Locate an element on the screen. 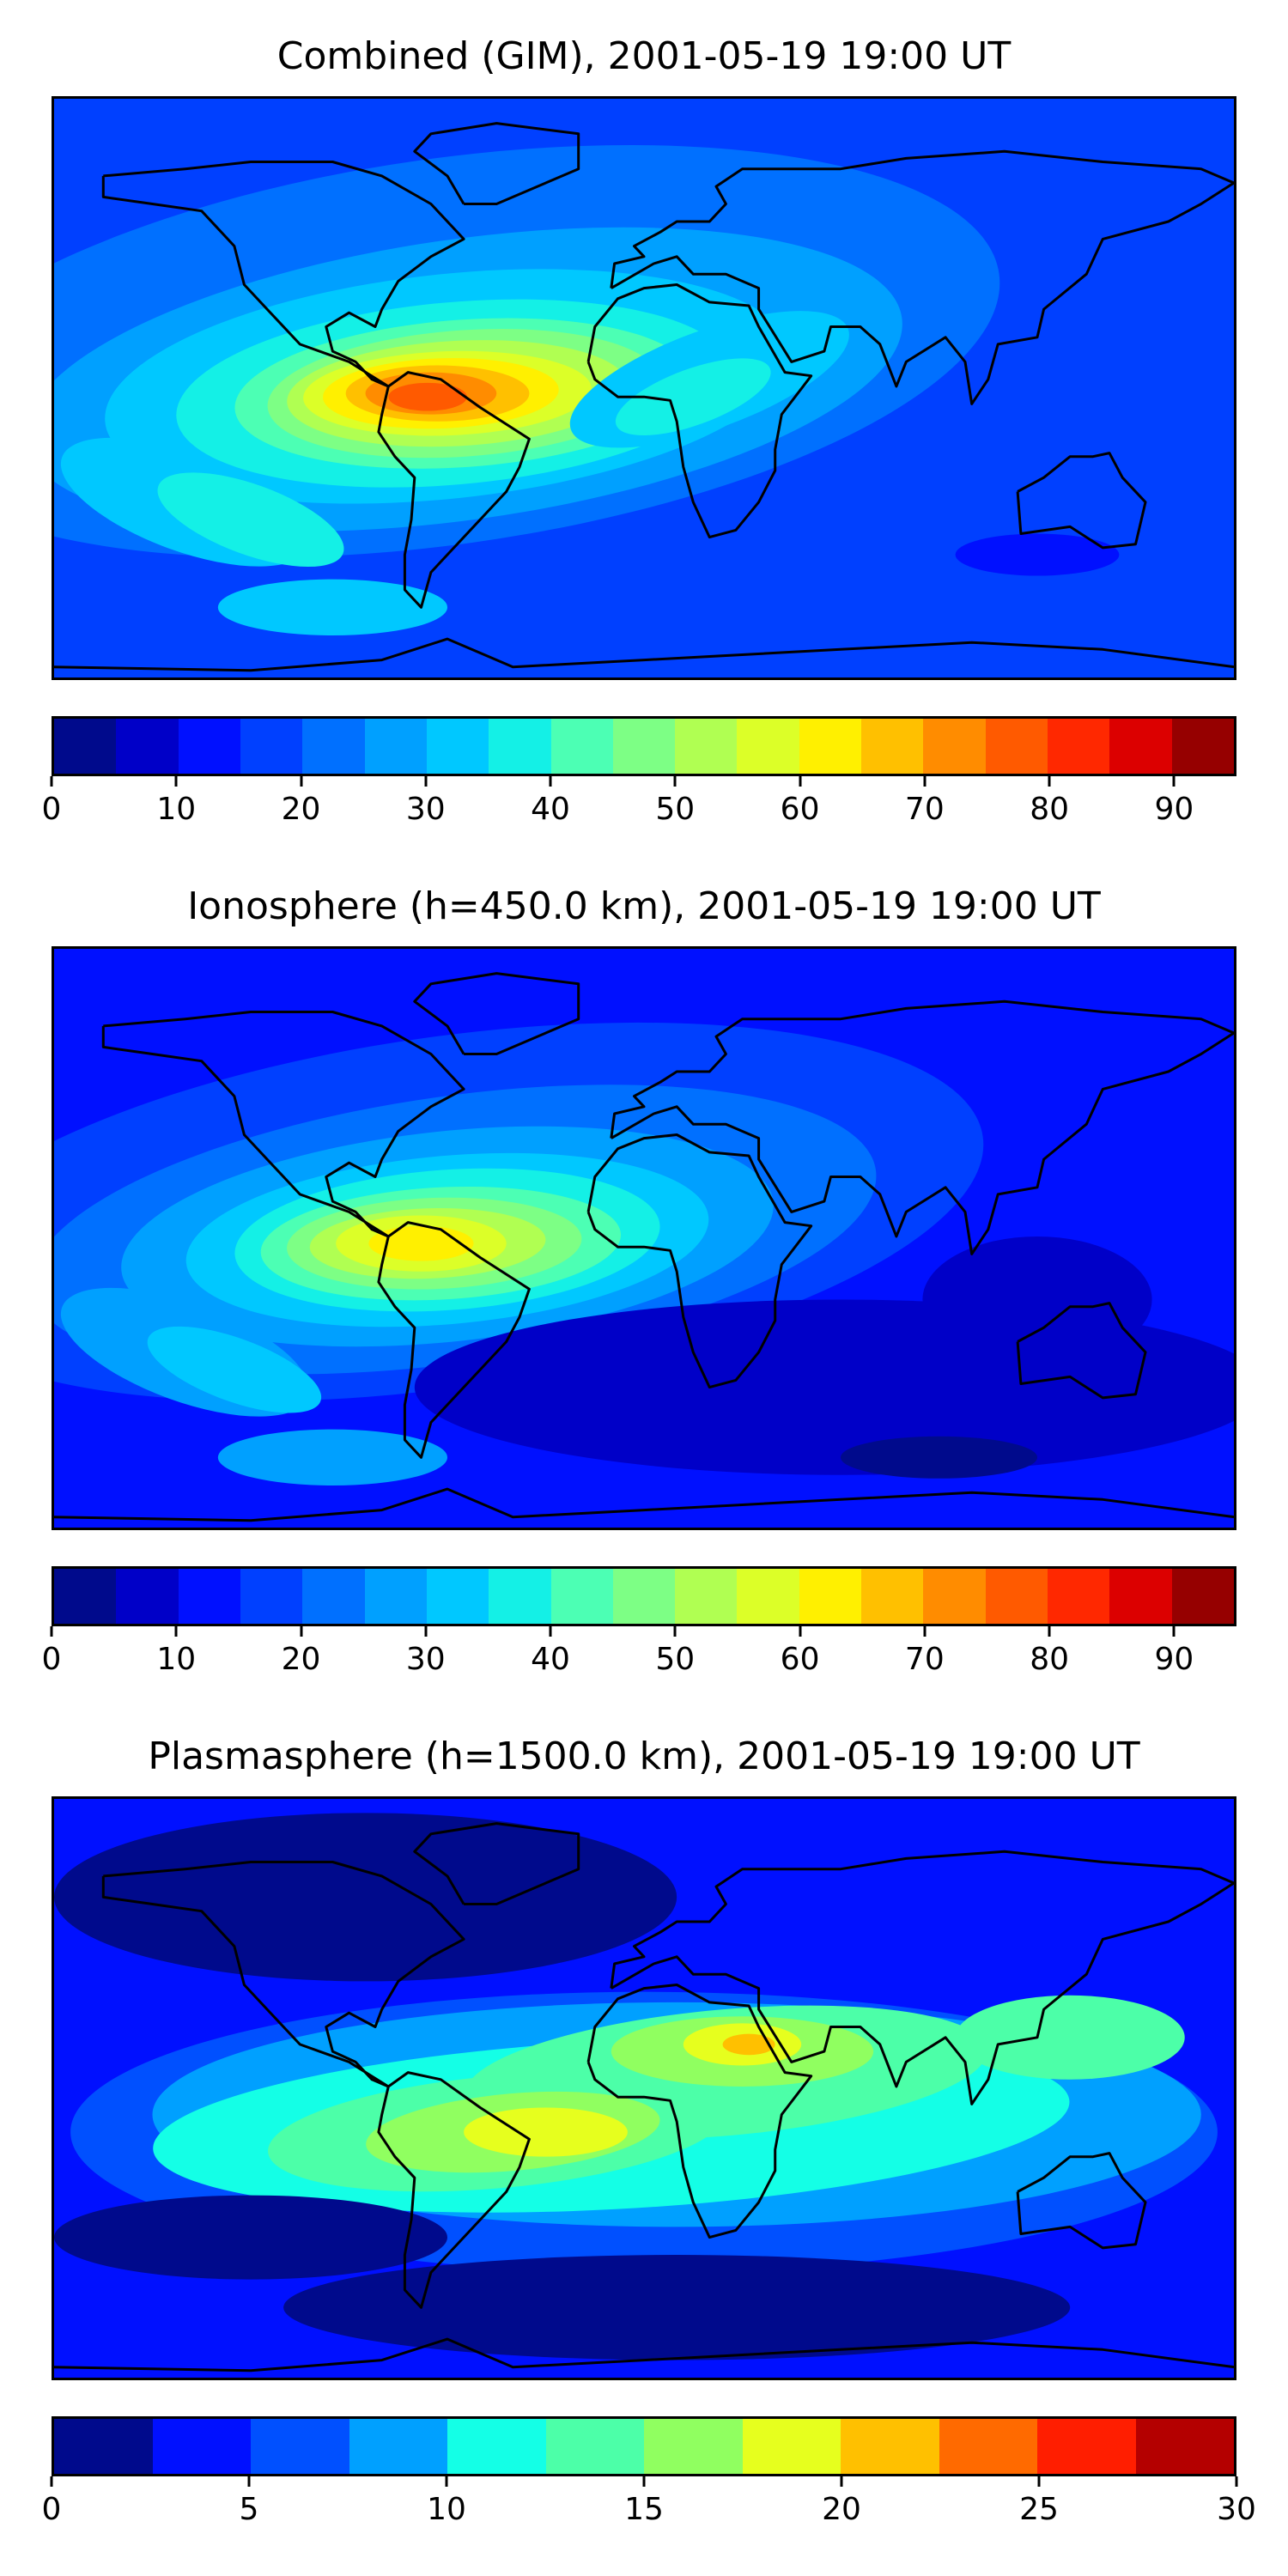  colorbar-ionosphere is located at coordinates (644, 1596).